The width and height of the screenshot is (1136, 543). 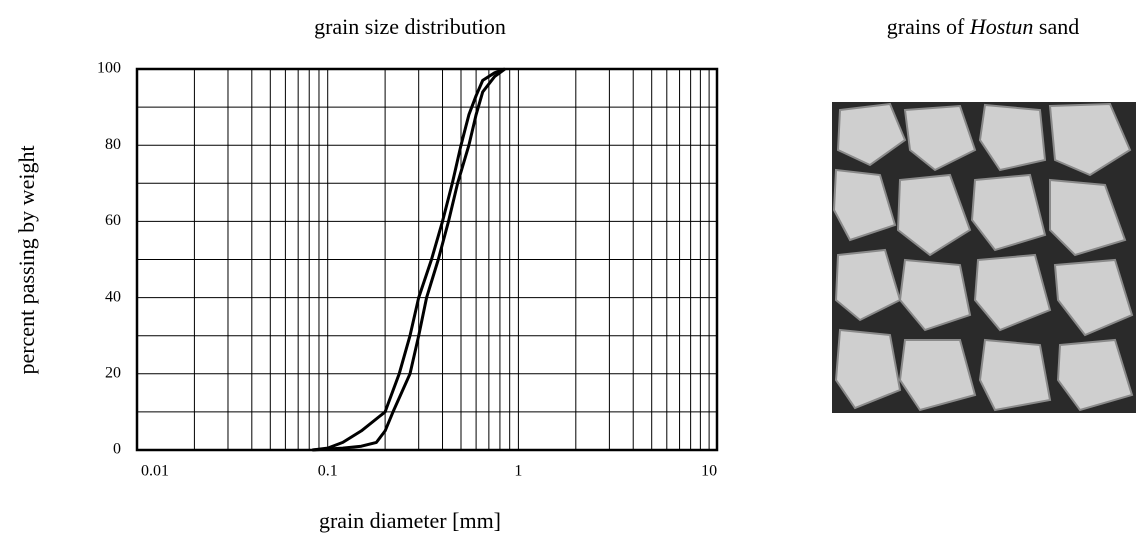 I want to click on x-tick-label: 0.01, so click(x=155, y=471).